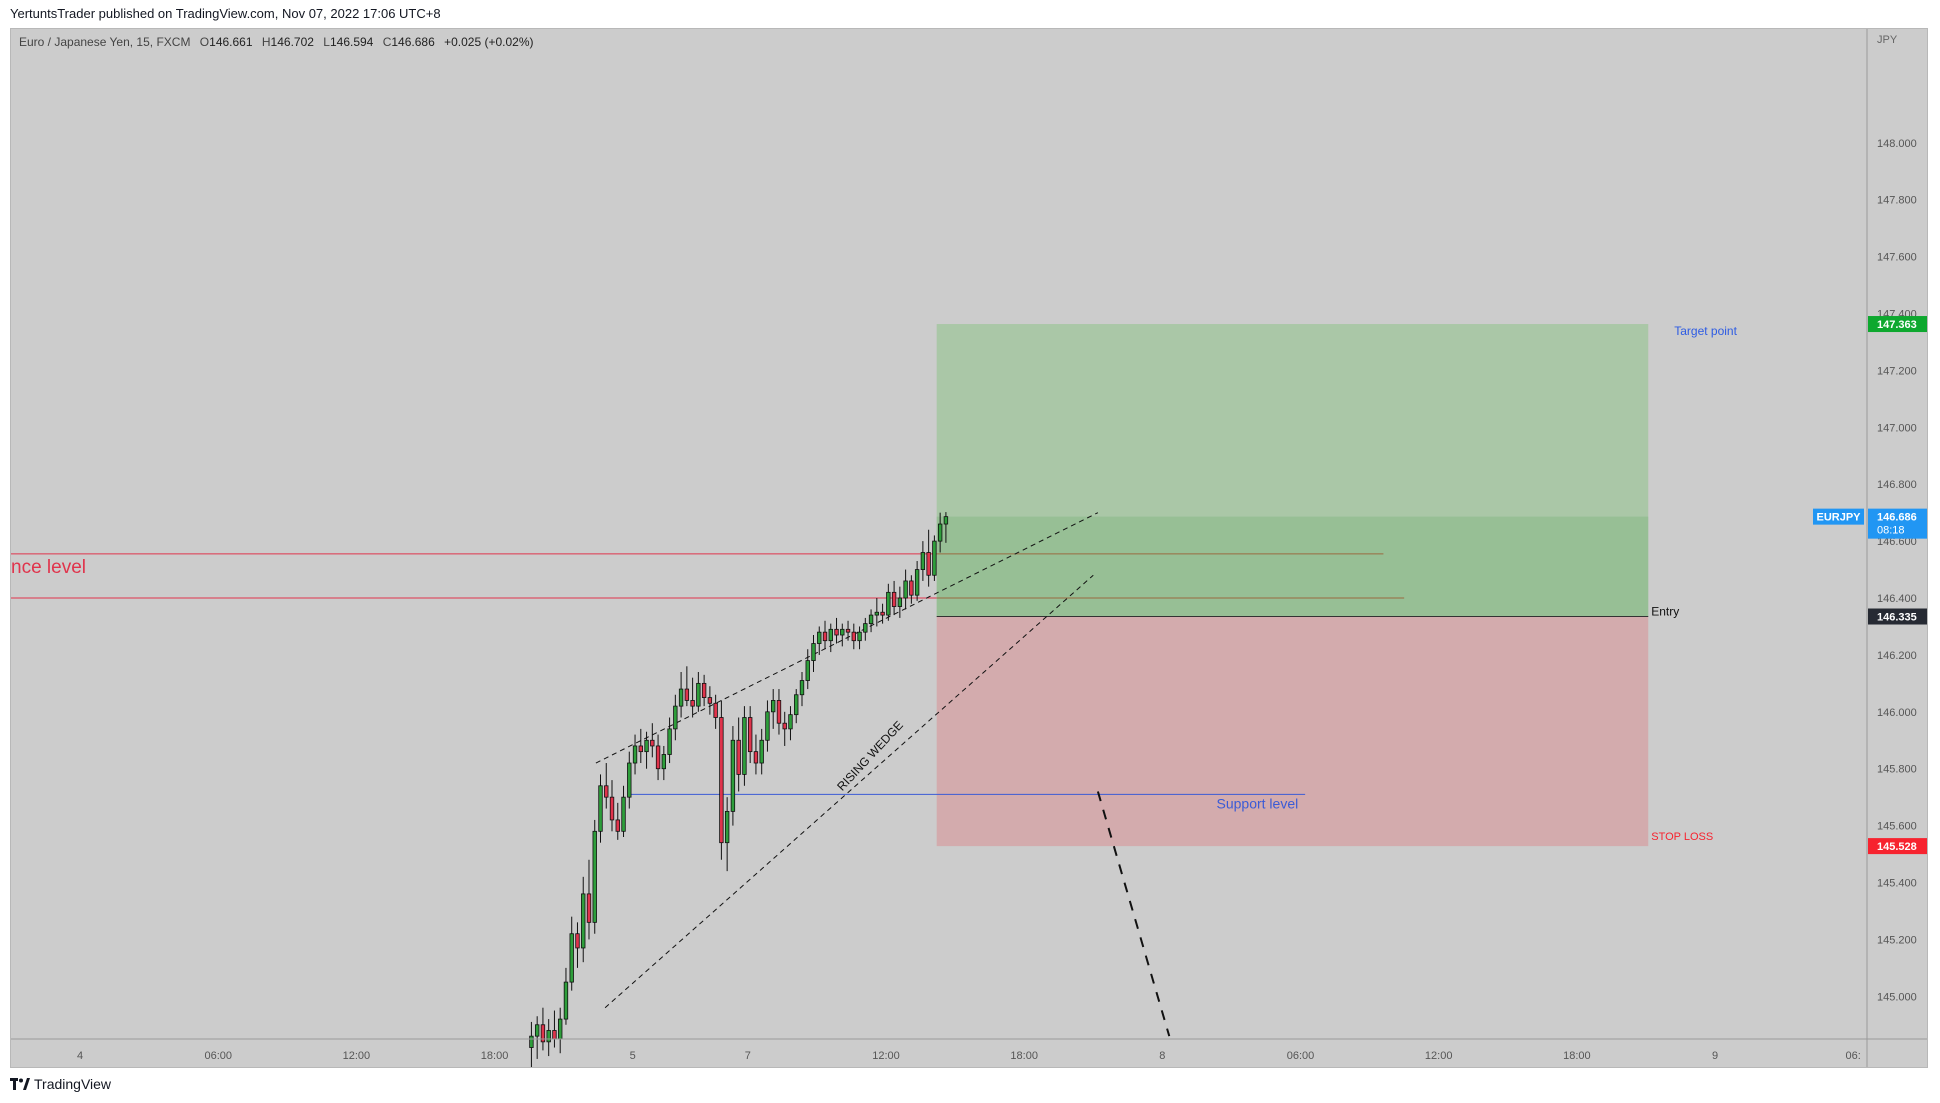  I want to click on price-tick-14: 145.200, so click(1897, 940).